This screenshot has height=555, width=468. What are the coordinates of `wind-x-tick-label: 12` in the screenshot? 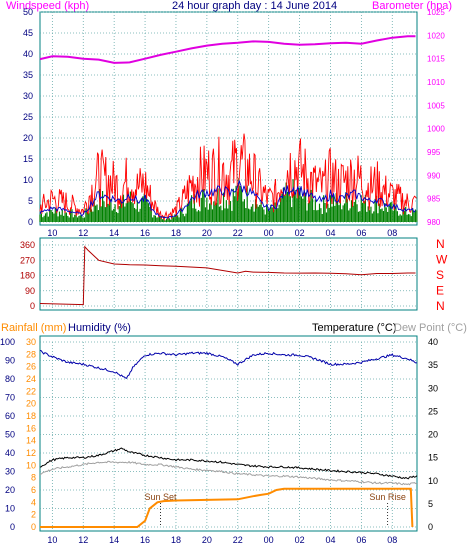 It's located at (83, 233).